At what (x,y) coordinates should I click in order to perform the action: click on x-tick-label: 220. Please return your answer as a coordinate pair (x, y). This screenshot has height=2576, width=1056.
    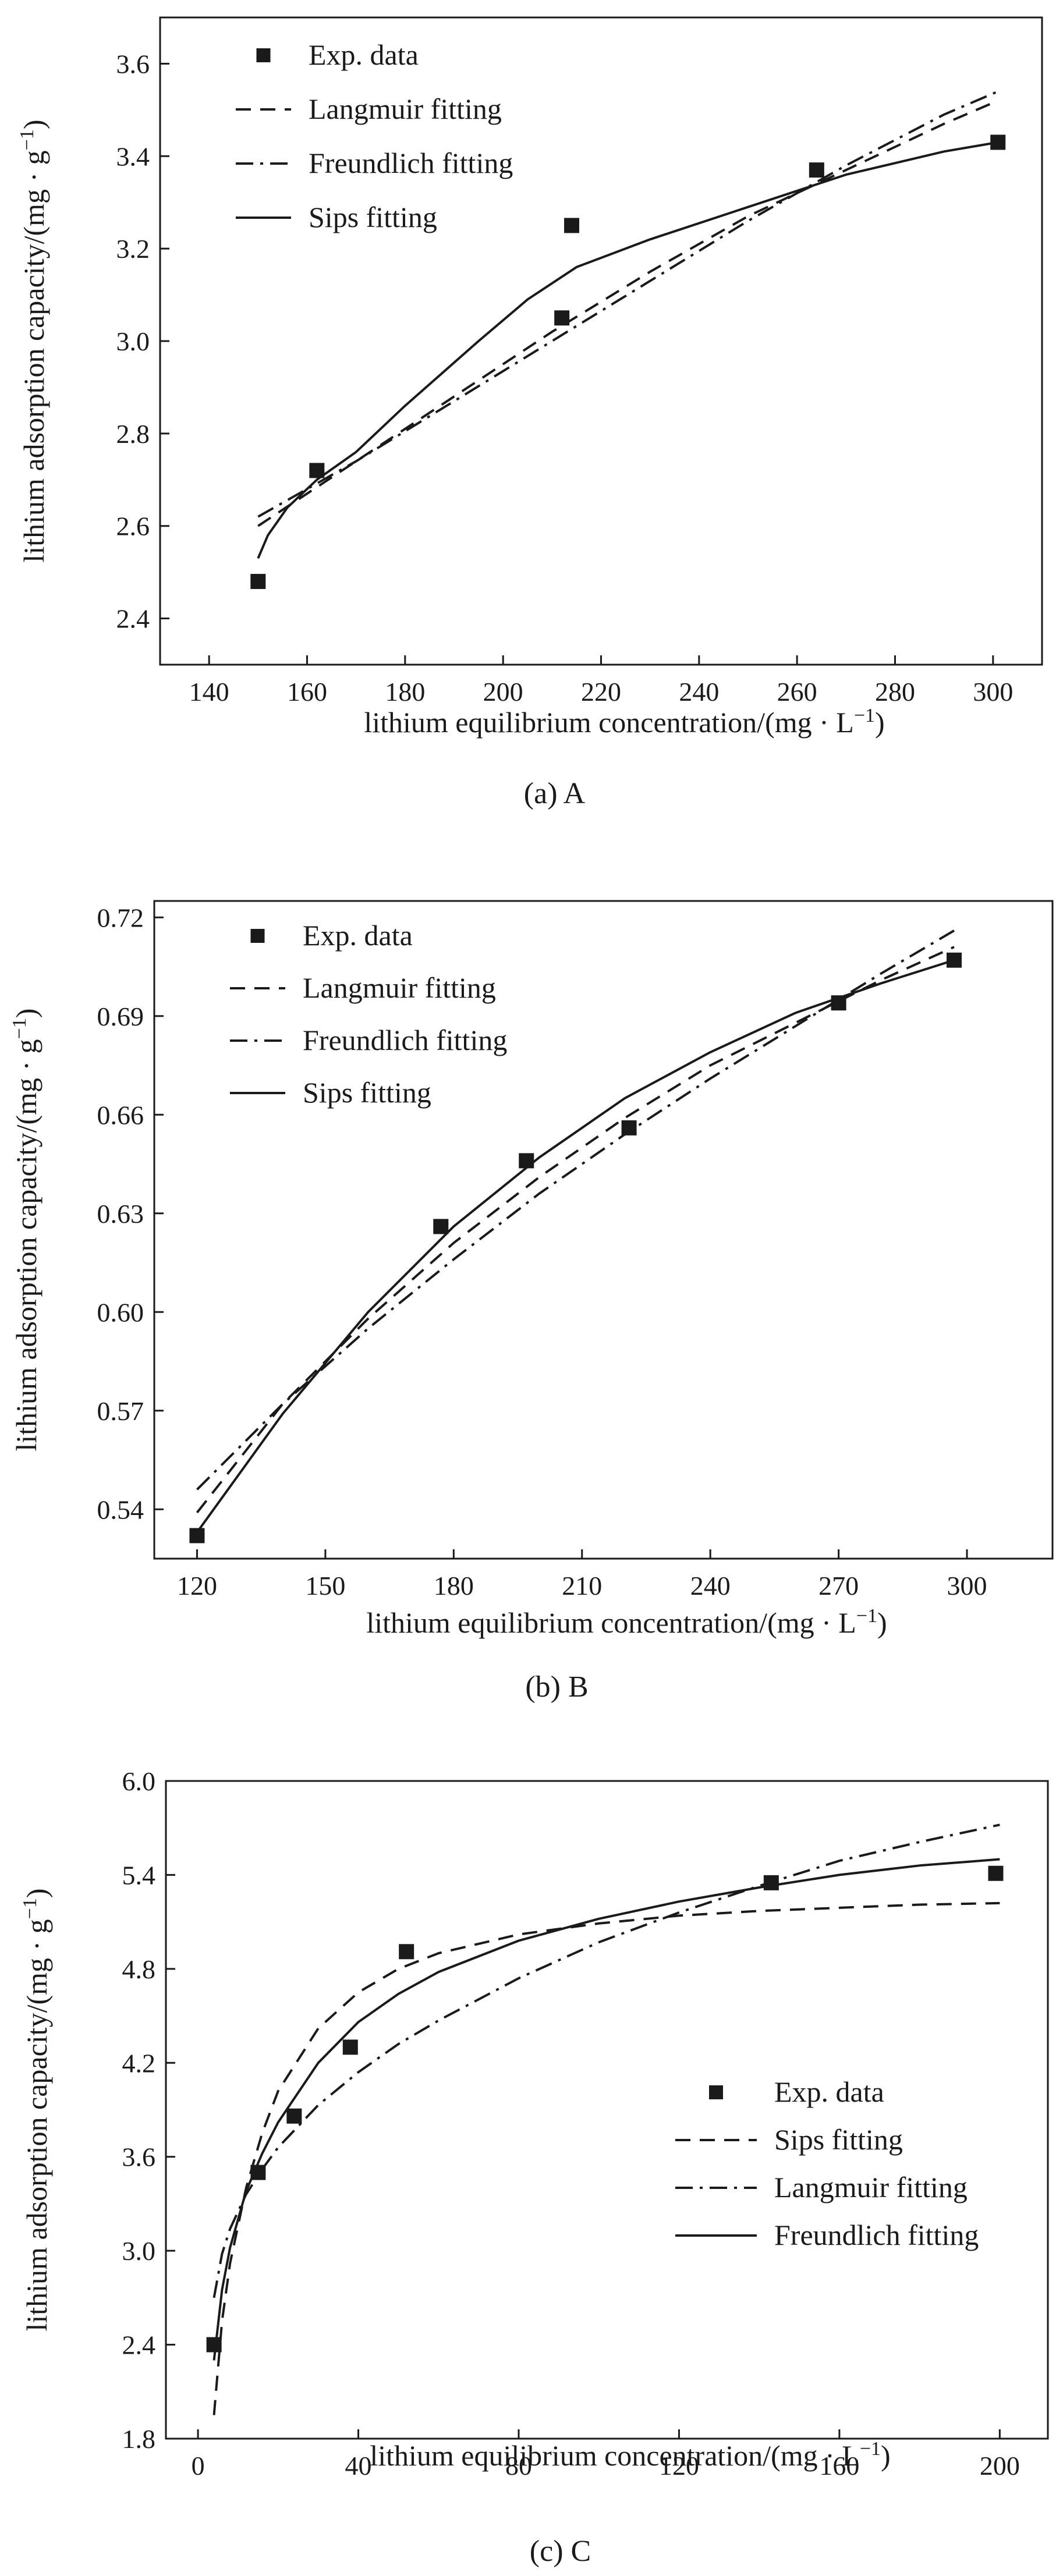
    Looking at the image, I should click on (601, 692).